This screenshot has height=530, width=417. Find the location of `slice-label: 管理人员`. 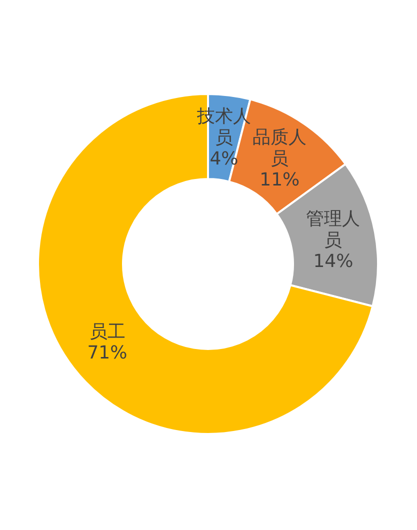

slice-label: 管理人员 is located at coordinates (333, 229).